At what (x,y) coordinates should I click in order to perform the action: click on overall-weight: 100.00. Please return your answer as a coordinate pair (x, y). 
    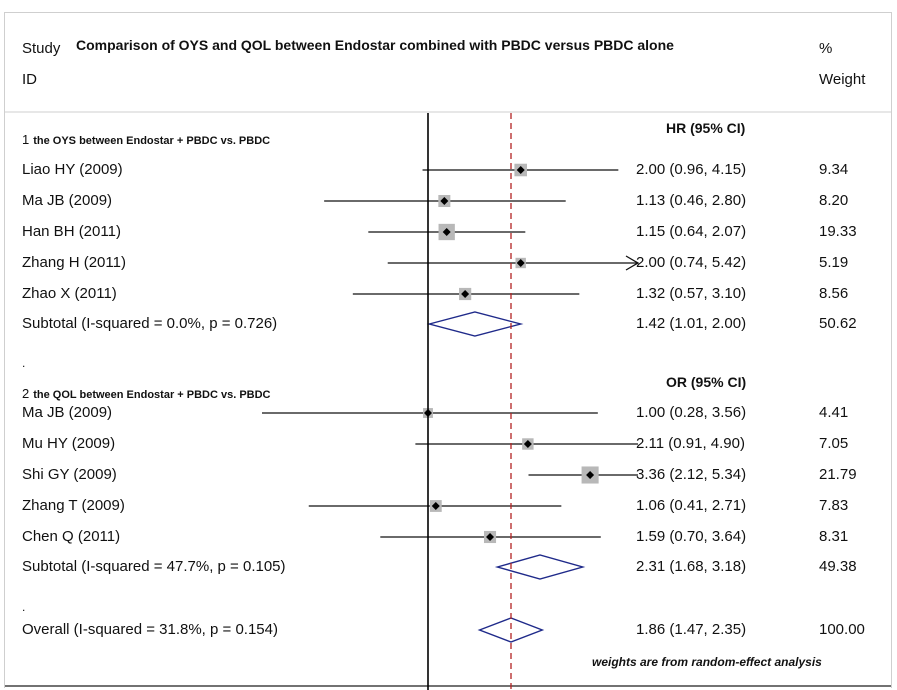
    Looking at the image, I should click on (842, 629).